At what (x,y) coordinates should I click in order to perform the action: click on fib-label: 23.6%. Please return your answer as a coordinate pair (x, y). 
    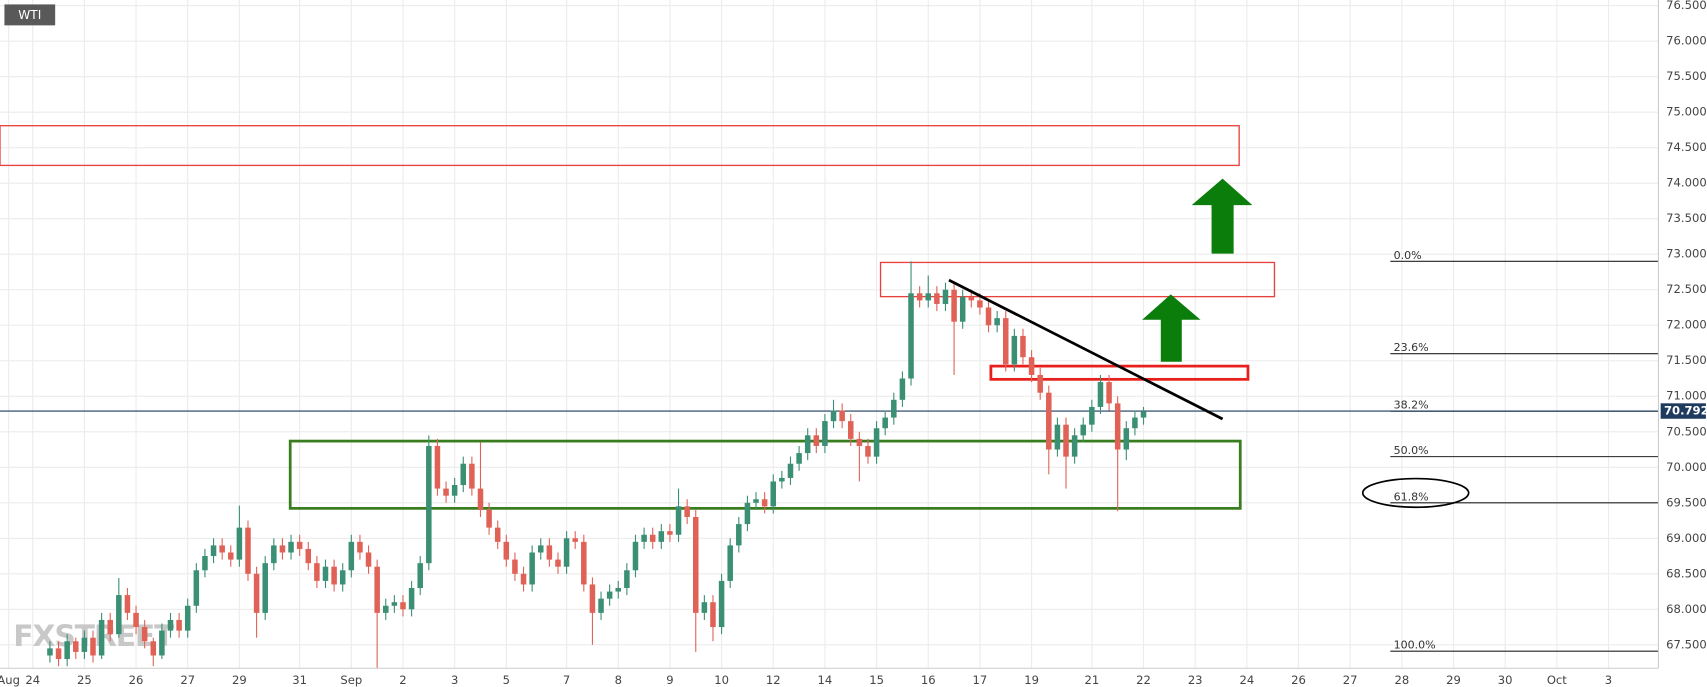
    Looking at the image, I should click on (1411, 347).